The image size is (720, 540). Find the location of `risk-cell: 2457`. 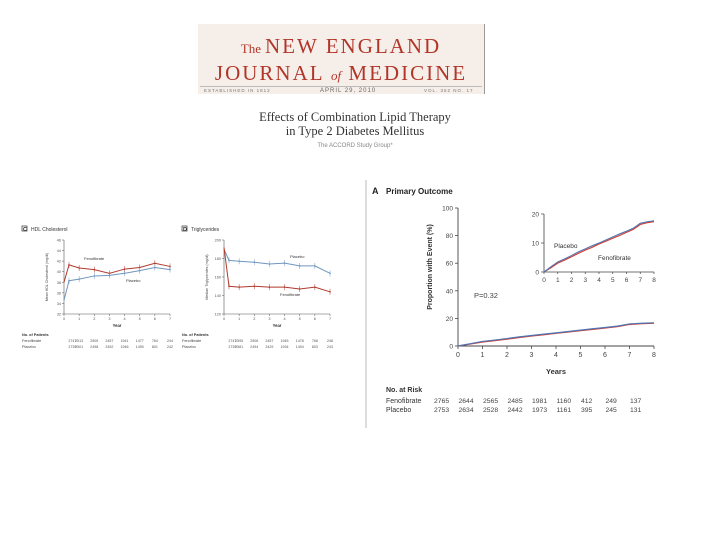

risk-cell: 2457 is located at coordinates (109, 341).